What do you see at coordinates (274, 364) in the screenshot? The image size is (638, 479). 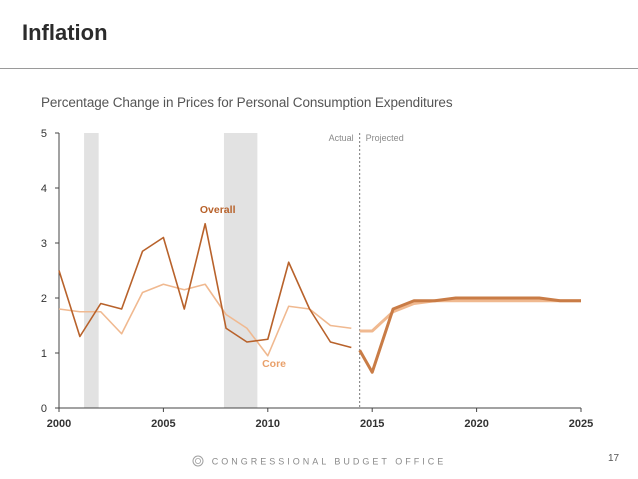 I see `core-series-label: Core` at bounding box center [274, 364].